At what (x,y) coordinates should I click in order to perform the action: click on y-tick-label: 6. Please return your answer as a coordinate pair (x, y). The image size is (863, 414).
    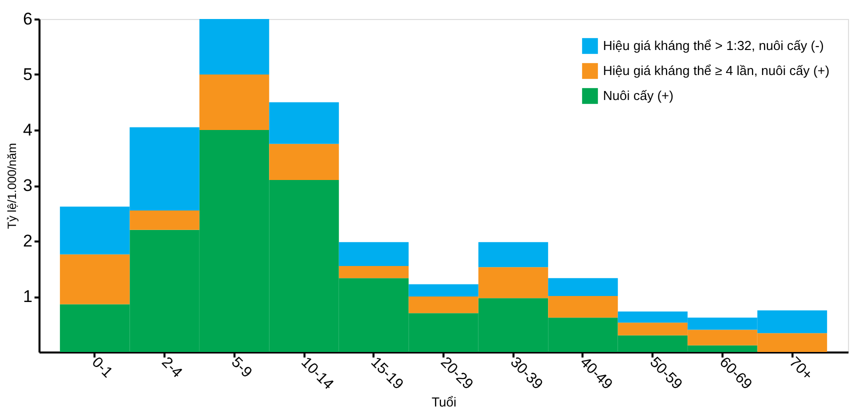
    Looking at the image, I should click on (27, 19).